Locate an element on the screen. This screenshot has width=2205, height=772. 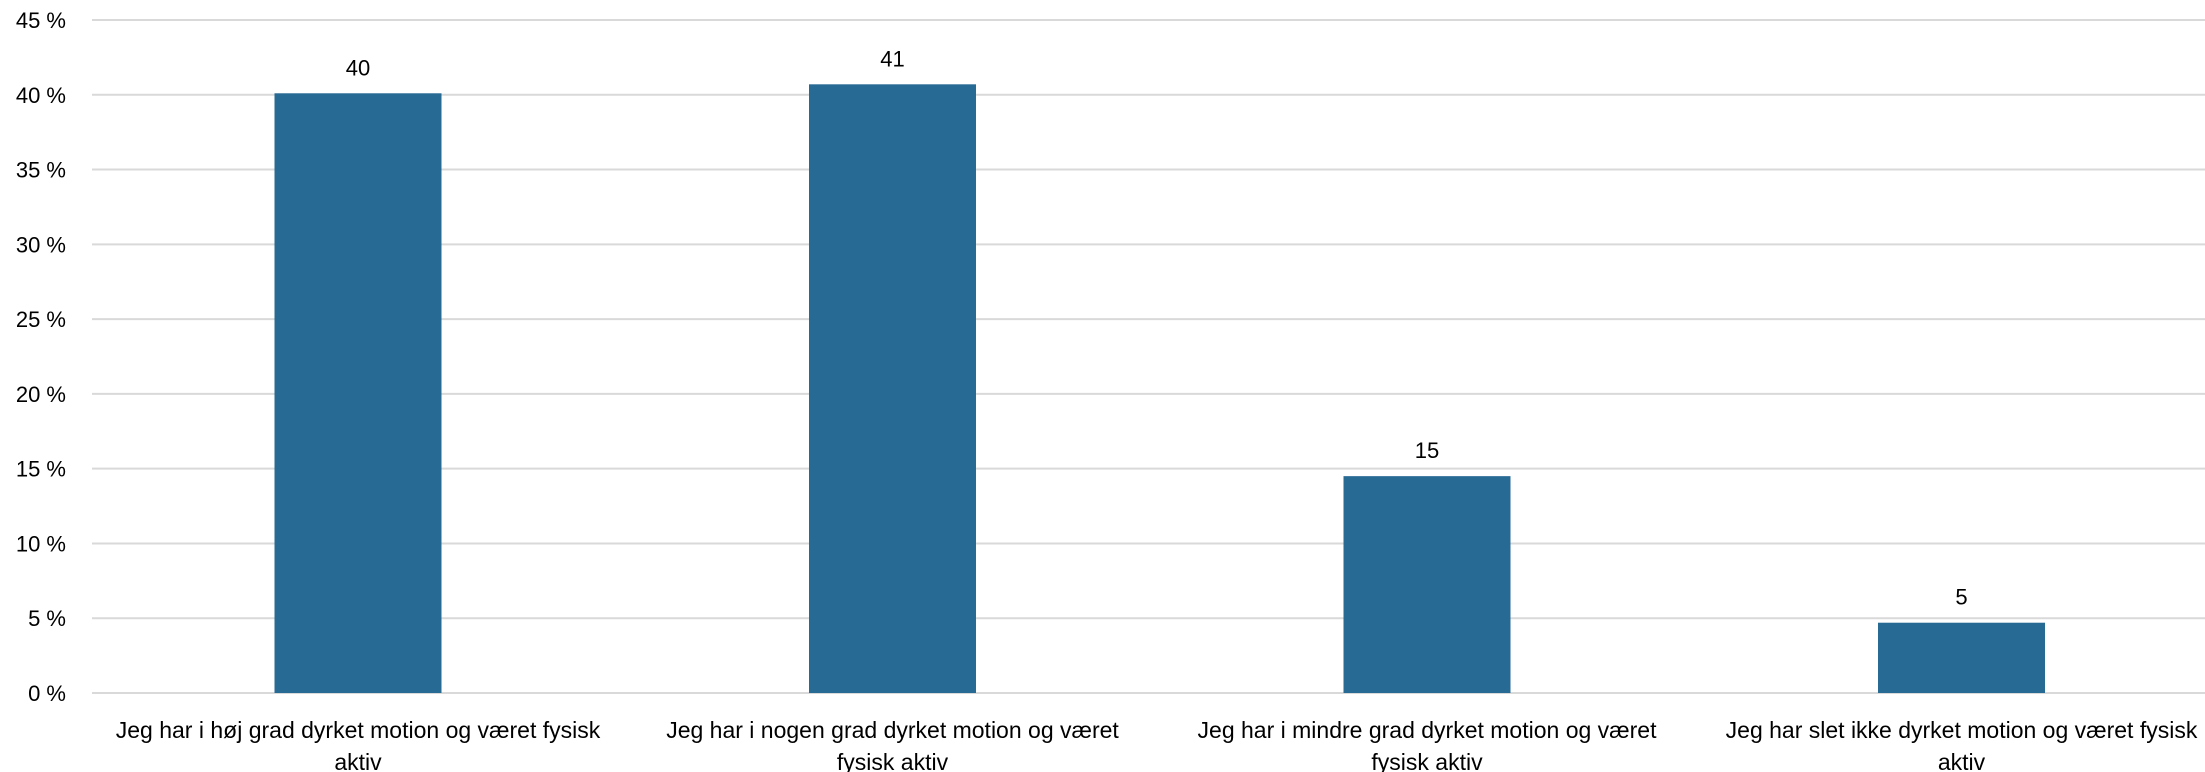
y-tick-label: 25 % is located at coordinates (41, 319).